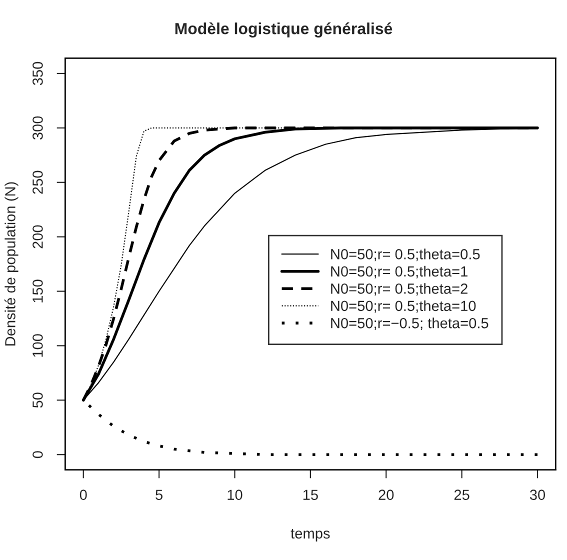  I want to click on legend-label: N0=50;r= 0.5;theta=2, so click(399, 289).